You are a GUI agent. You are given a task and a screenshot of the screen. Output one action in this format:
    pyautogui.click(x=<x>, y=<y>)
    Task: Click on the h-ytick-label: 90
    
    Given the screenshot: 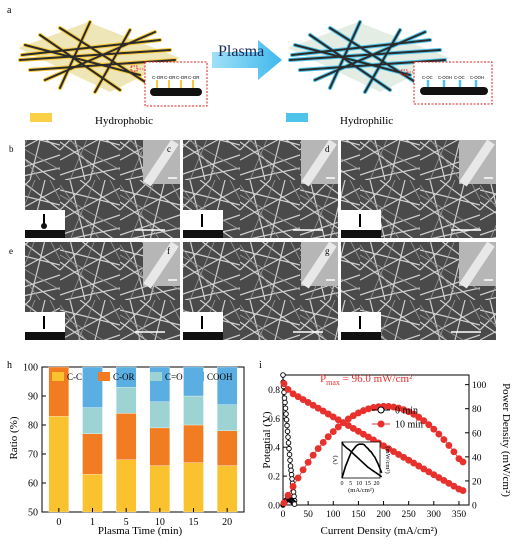 What is the action you would take?
    pyautogui.click(x=33, y=397)
    